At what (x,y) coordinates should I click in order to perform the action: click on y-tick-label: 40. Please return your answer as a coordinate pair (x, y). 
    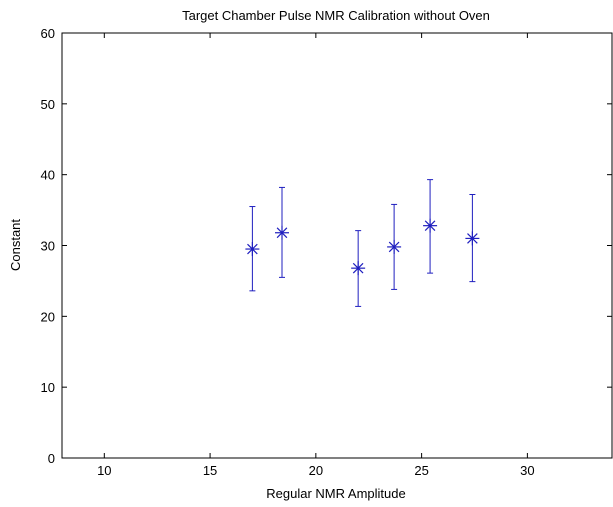
    Looking at the image, I should click on (48, 175).